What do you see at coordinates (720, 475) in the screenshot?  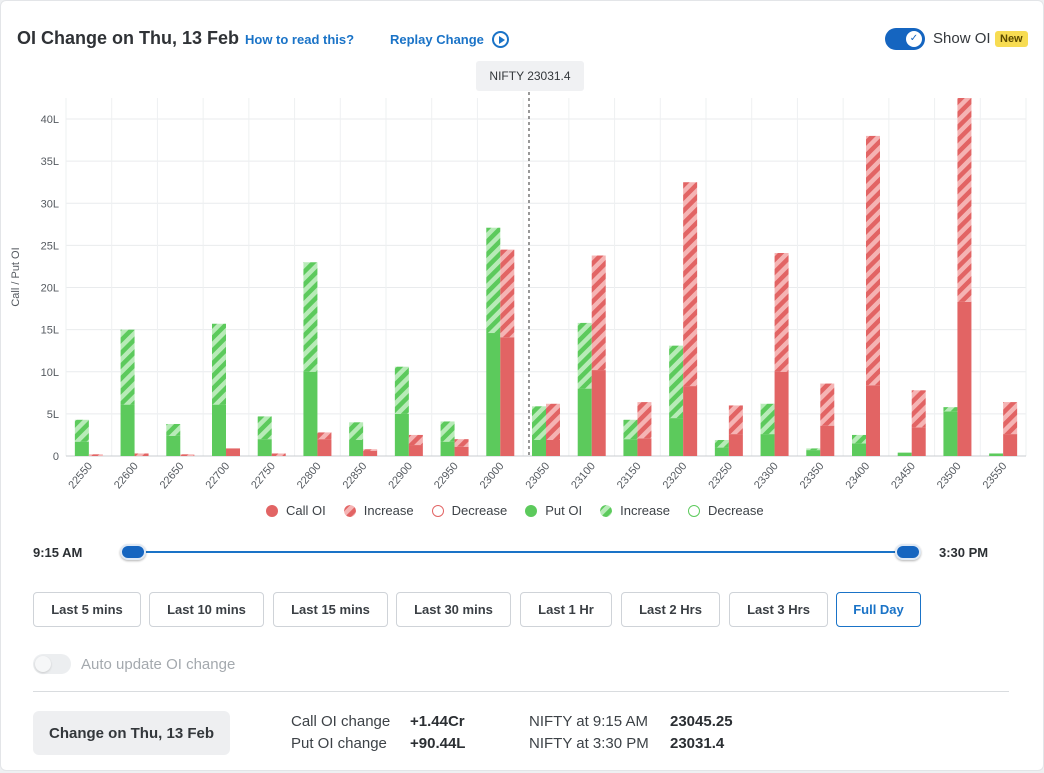 I see `x-tick-label: 23250` at bounding box center [720, 475].